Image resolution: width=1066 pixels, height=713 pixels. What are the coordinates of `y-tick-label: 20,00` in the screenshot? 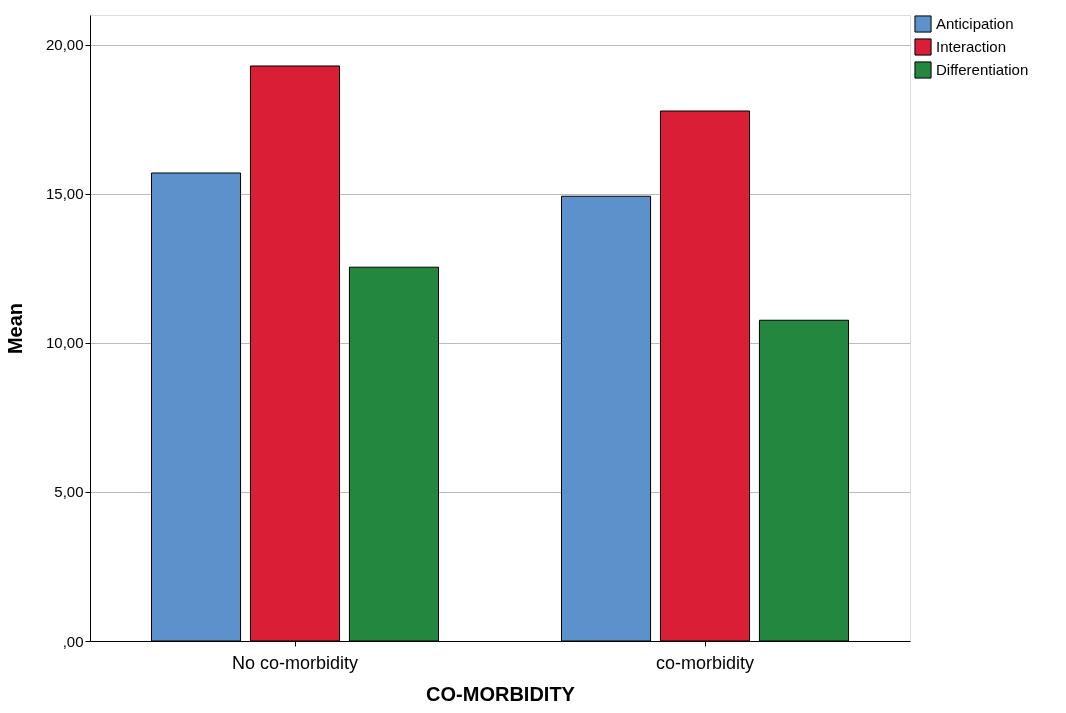 It's located at (64, 45).